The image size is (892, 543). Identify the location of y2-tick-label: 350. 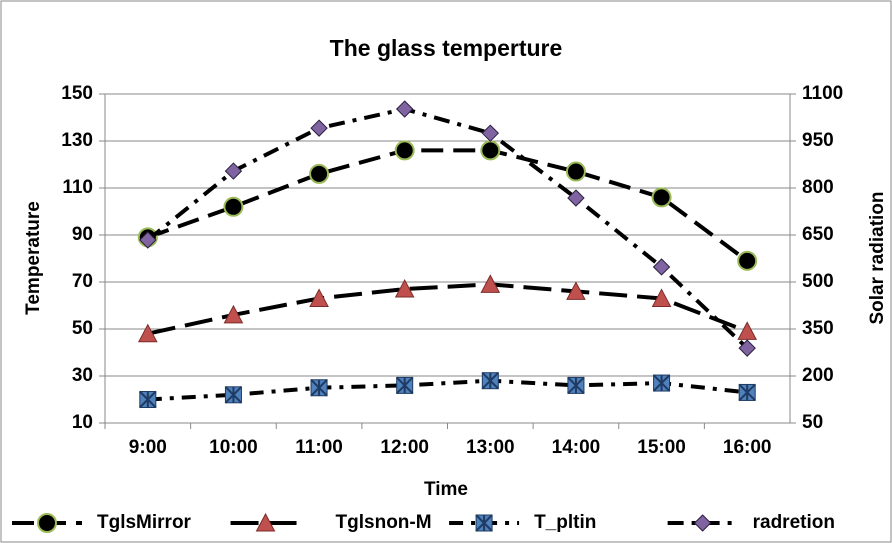
(818, 328).